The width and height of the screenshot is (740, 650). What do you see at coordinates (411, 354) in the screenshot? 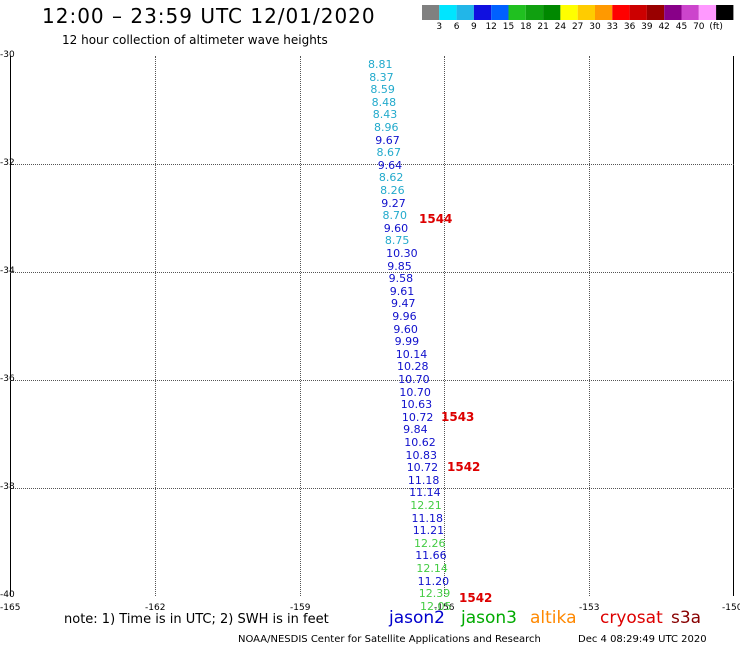
I see `wave-height-label: 10.14` at bounding box center [411, 354].